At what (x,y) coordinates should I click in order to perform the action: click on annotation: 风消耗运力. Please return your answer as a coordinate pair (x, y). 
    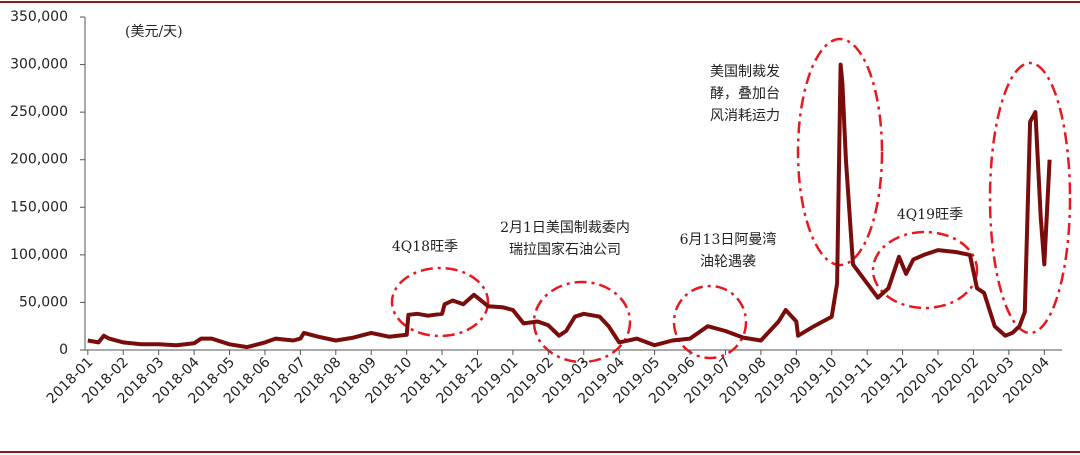
    Looking at the image, I should click on (745, 116).